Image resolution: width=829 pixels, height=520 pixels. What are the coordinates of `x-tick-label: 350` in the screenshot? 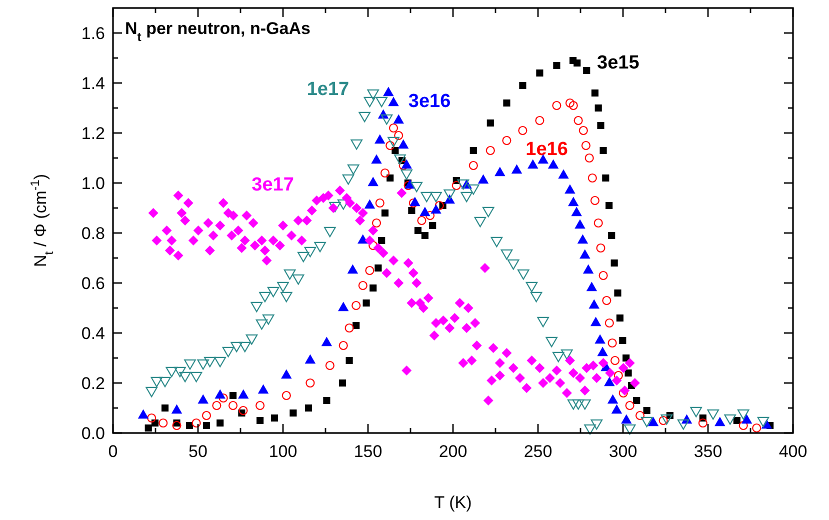 It's located at (708, 451).